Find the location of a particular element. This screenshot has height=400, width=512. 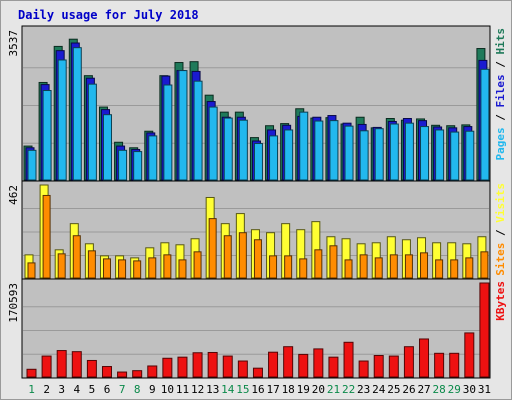

x-tick-label: 4 is located at coordinates (77, 389).